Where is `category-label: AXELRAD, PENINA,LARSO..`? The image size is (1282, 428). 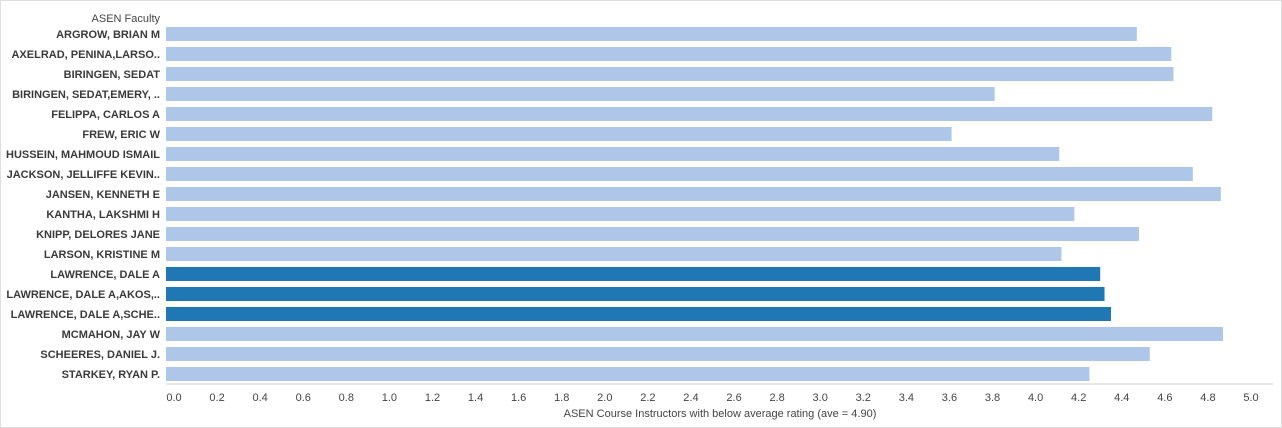 category-label: AXELRAD, PENINA,LARSO.. is located at coordinates (85, 55).